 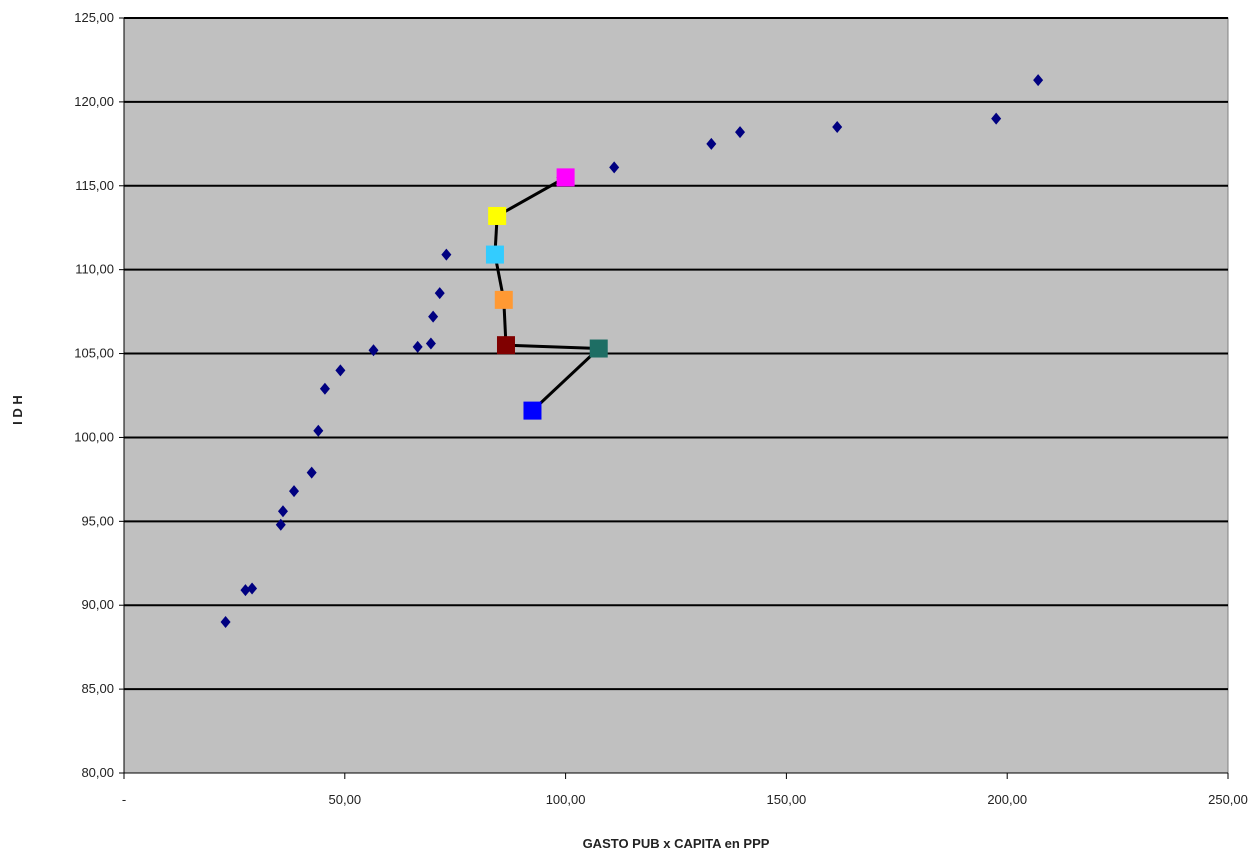 What do you see at coordinates (1228, 799) in the screenshot?
I see `x-tick-label: 250,00` at bounding box center [1228, 799].